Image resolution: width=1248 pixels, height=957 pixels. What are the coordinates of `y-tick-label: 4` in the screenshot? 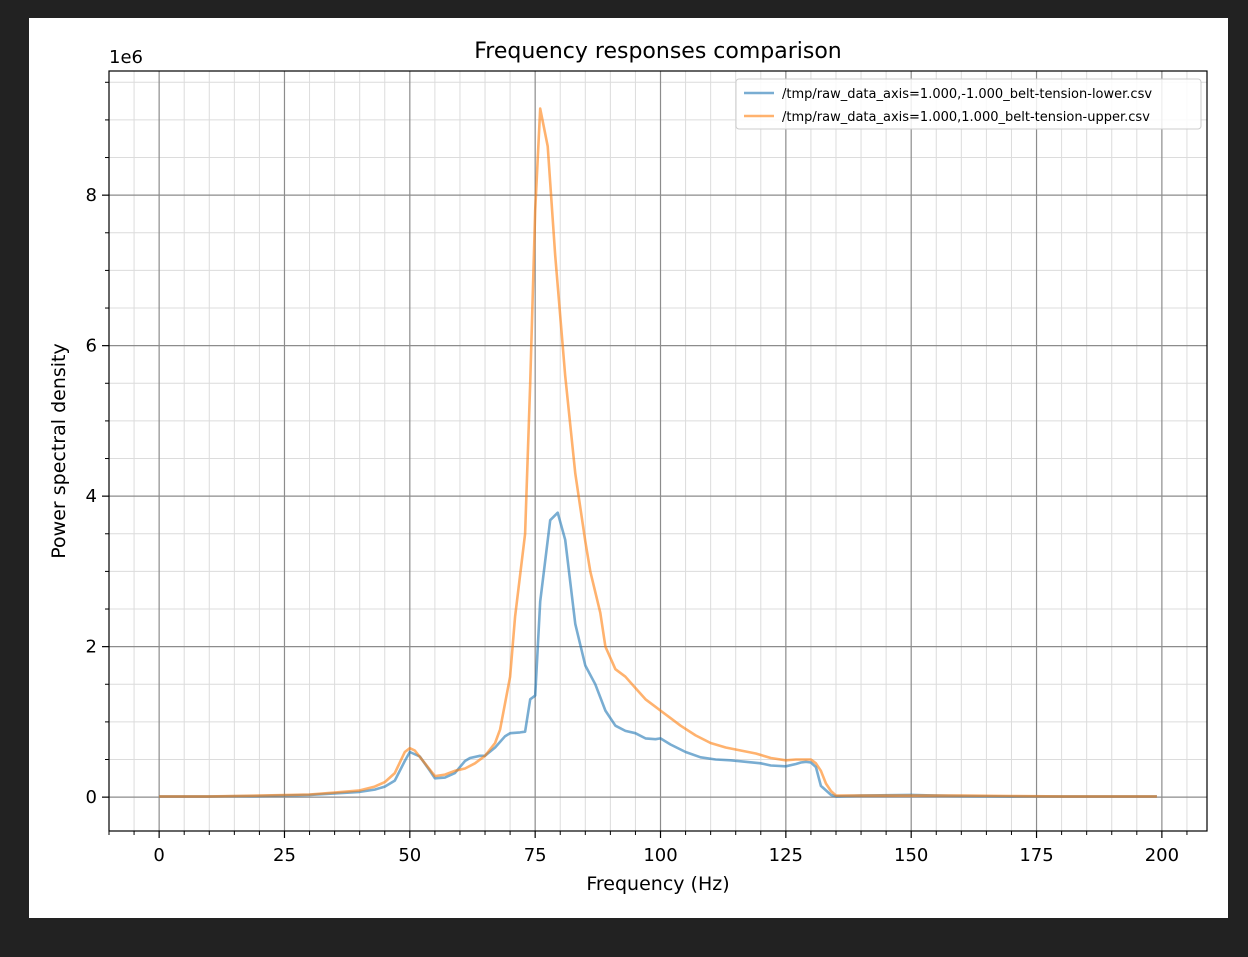 It's located at (91, 496).